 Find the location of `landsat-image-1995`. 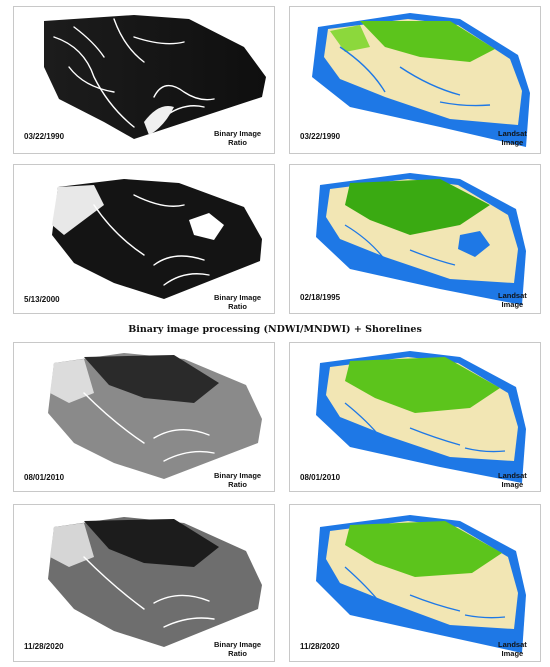

landsat-image-1995 is located at coordinates (421, 239).